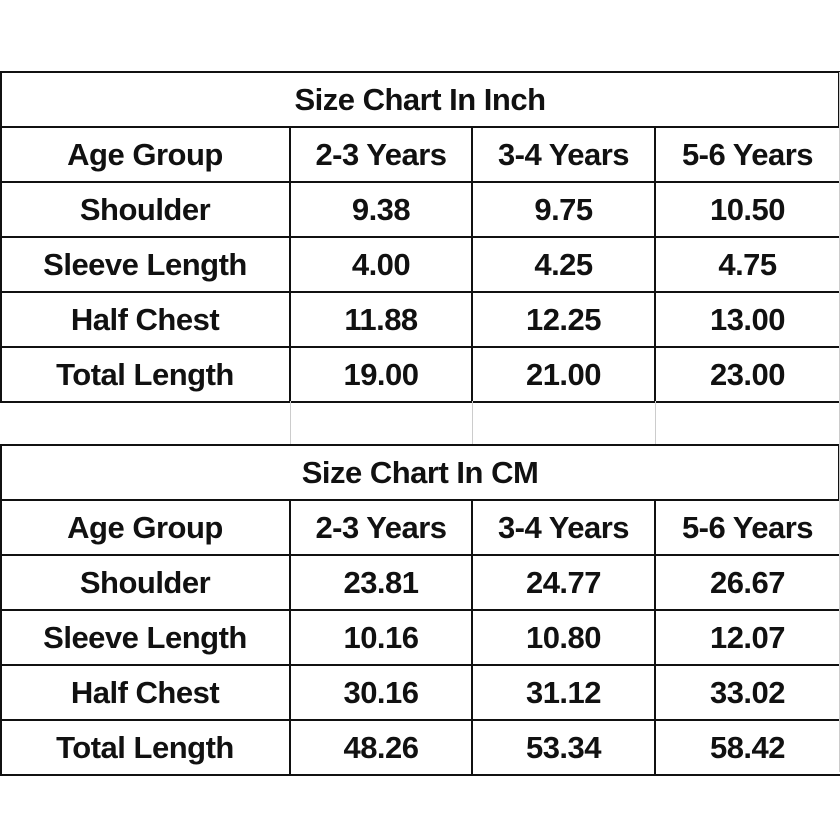 The width and height of the screenshot is (840, 840). Describe the element at coordinates (420, 472) in the screenshot. I see `table-title: Size Chart In CM` at that location.